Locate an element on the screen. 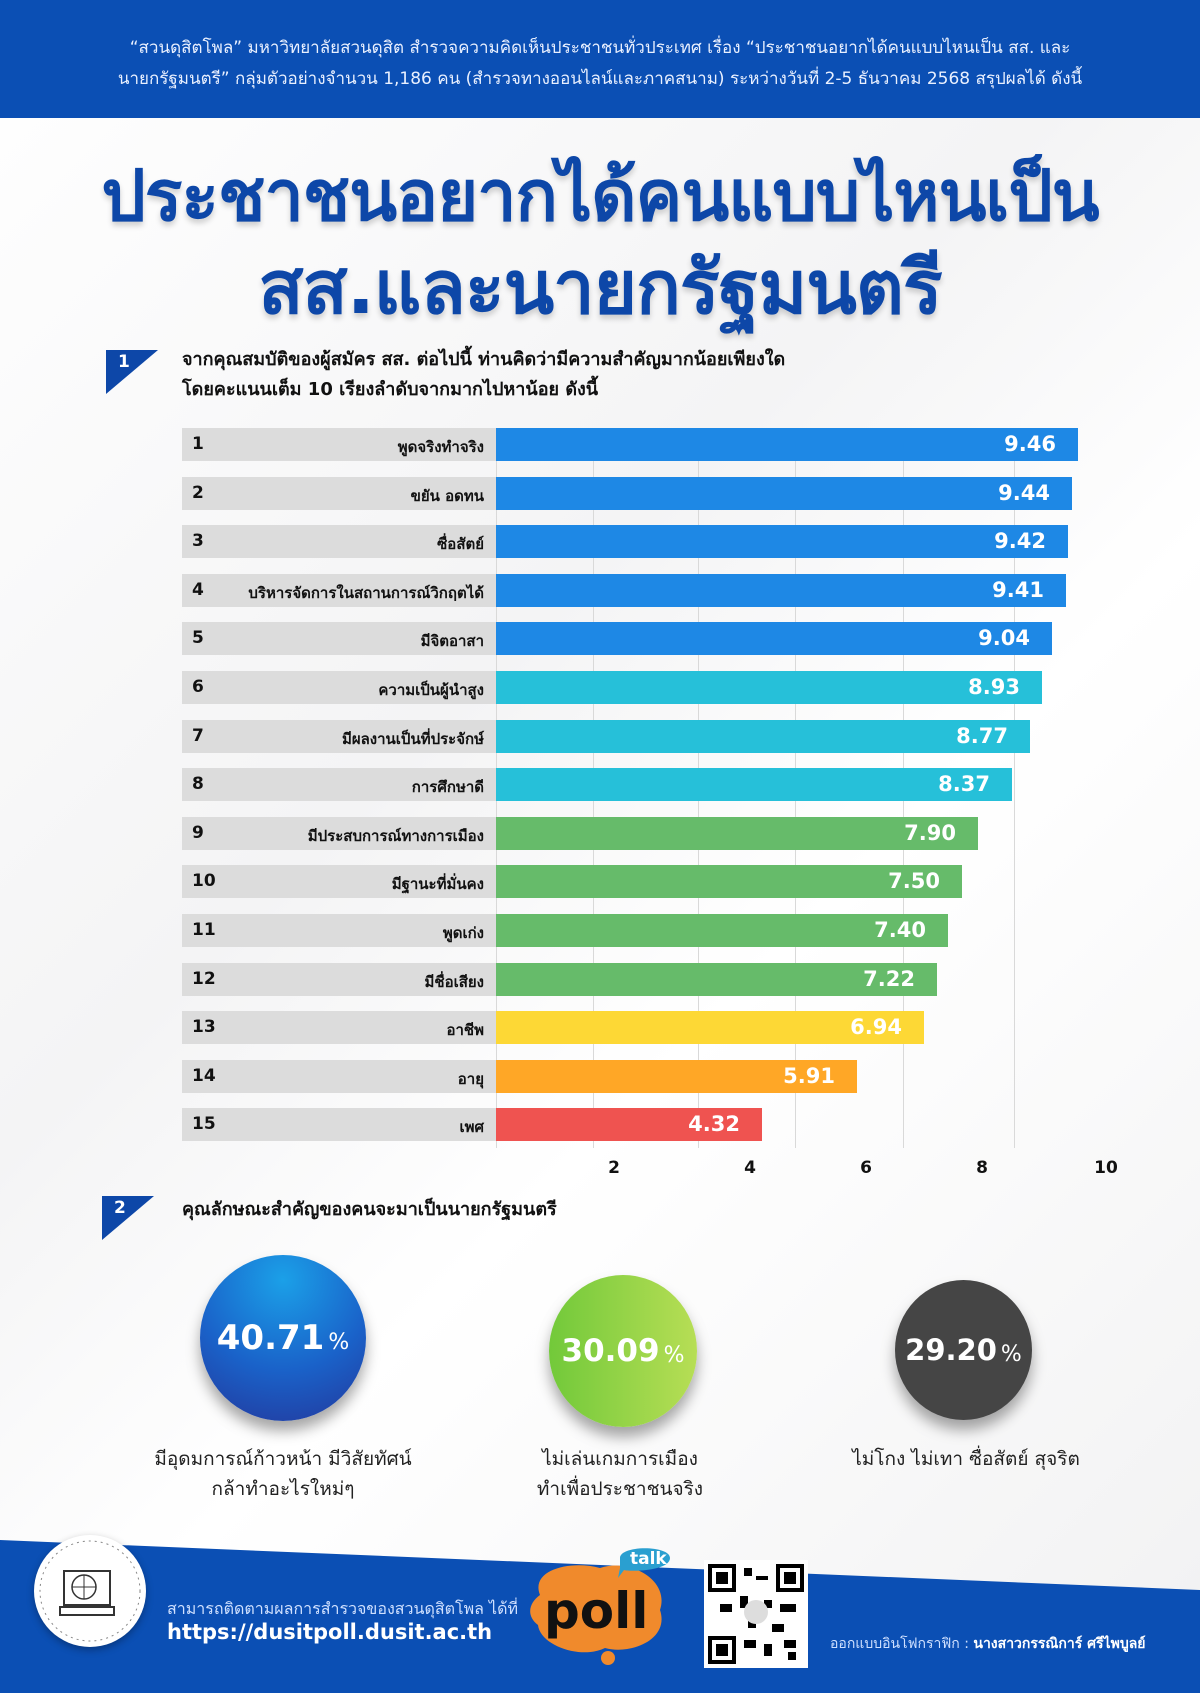 The width and height of the screenshot is (1200, 1693). chart-row: 3 ซื่อสัตย์ 9.42 is located at coordinates (652, 542).